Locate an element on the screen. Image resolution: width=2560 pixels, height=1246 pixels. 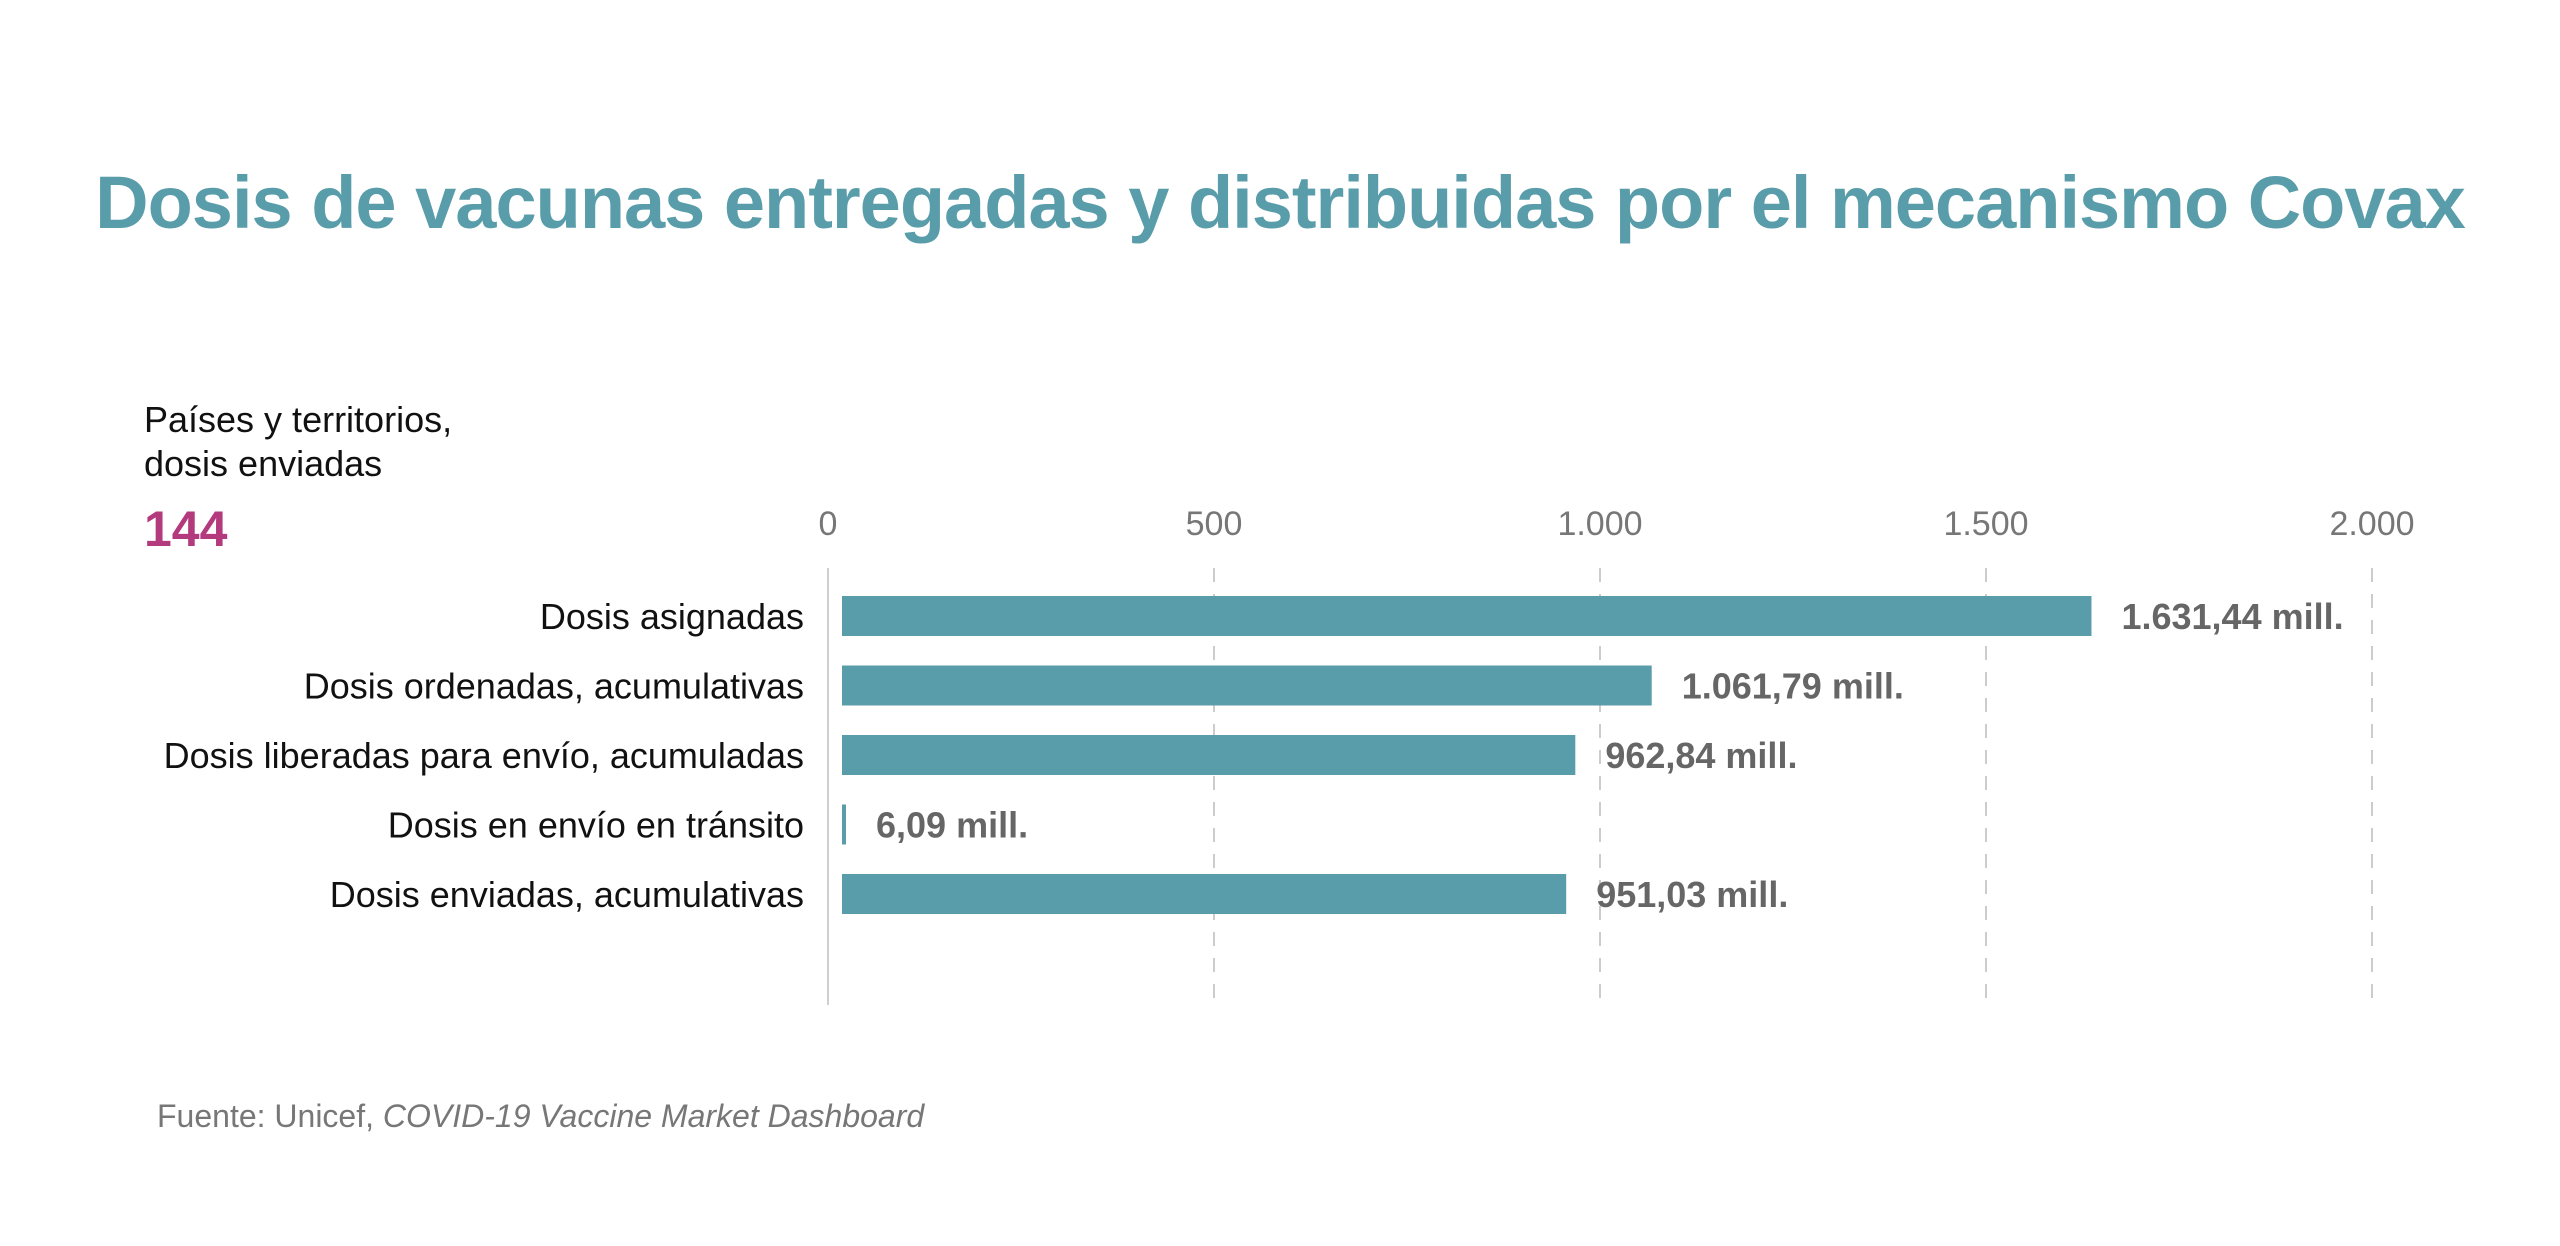
source-prefix: Fuente: Unicef, is located at coordinates (270, 1116).